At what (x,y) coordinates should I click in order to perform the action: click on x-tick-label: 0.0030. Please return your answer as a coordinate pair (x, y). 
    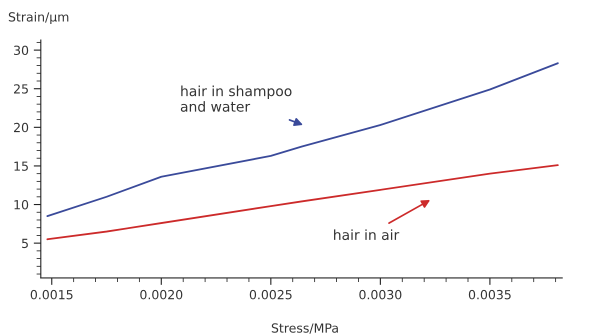
    Looking at the image, I should click on (380, 295).